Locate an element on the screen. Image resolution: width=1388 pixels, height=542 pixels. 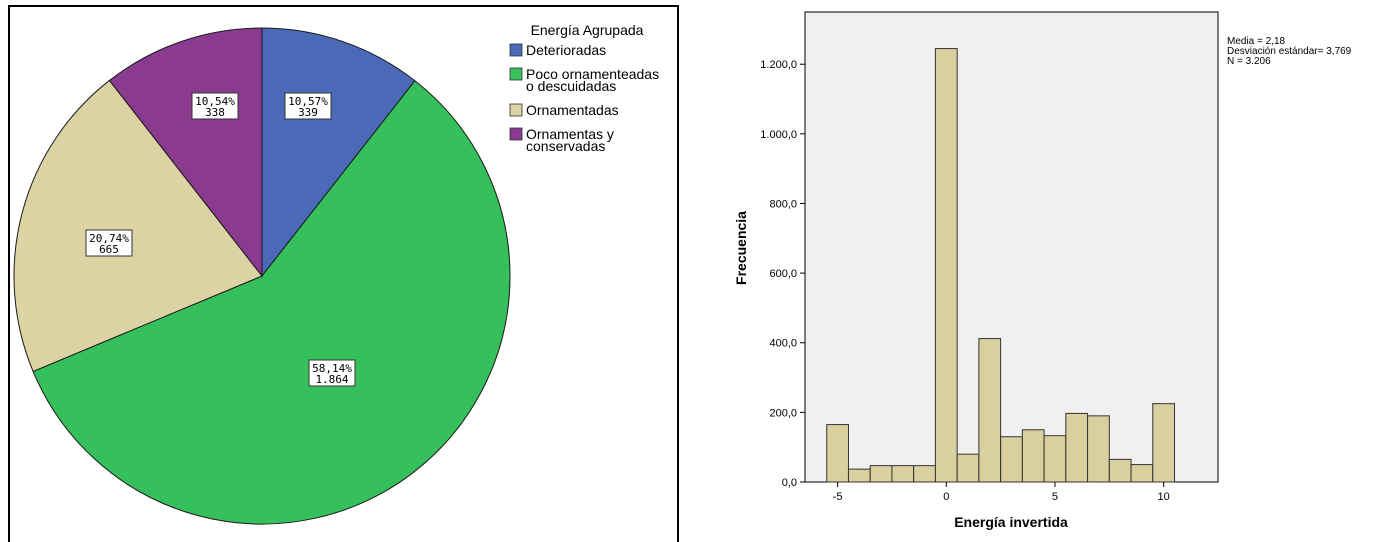
pie-slice-label: 10,57%339 is located at coordinates (308, 106).